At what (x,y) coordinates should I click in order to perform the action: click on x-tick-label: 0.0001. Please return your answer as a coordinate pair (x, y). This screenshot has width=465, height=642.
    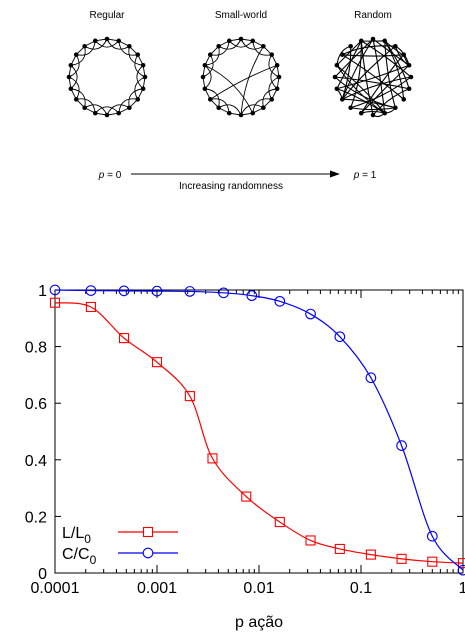
    Looking at the image, I should click on (55, 588).